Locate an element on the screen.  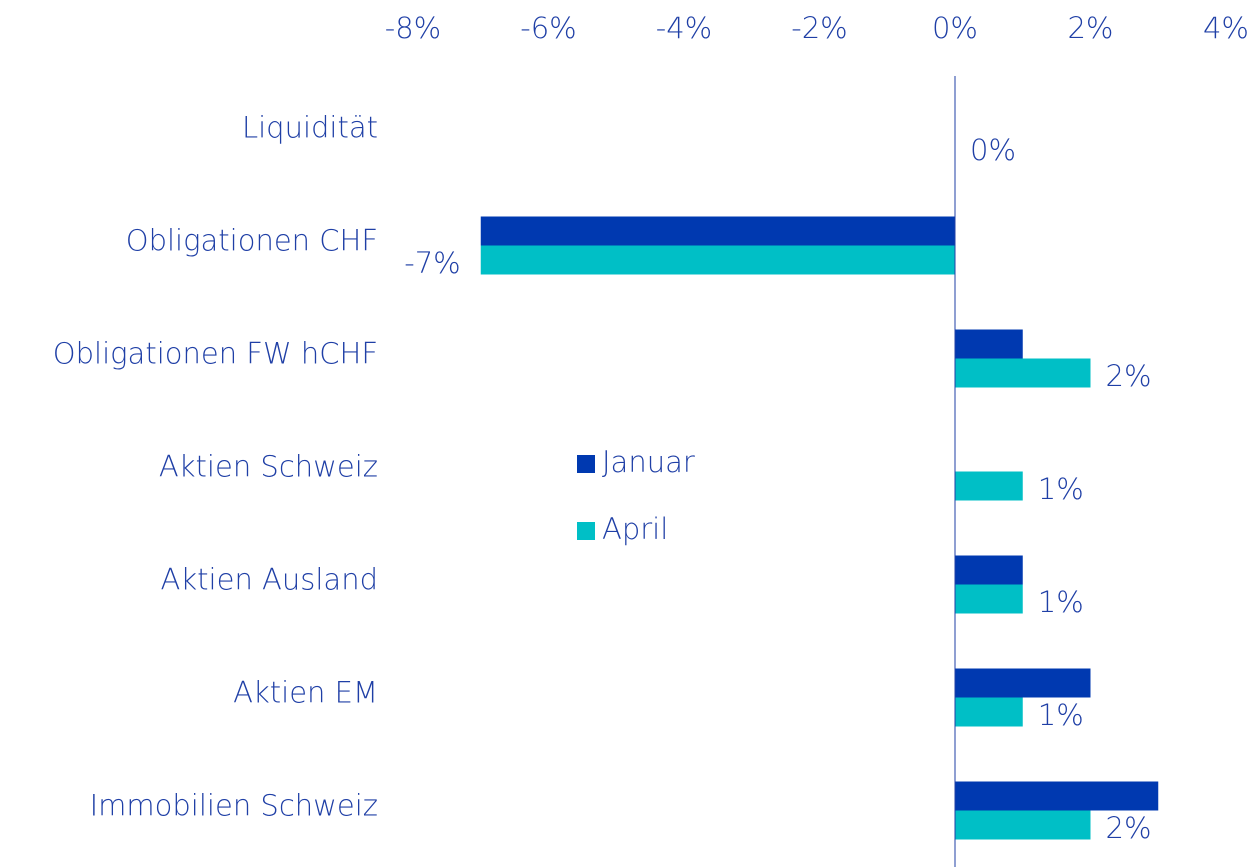
category-label: Aktien EM is located at coordinates (305, 693).